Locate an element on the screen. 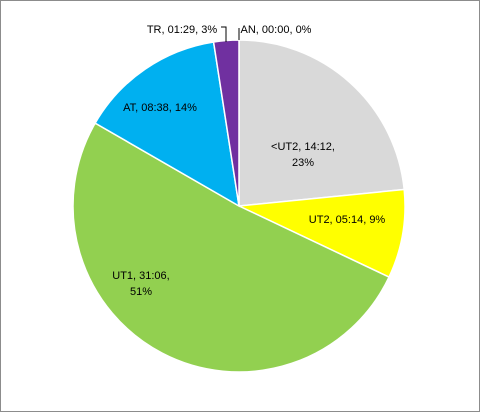  leader-line-tr is located at coordinates (224, 34).